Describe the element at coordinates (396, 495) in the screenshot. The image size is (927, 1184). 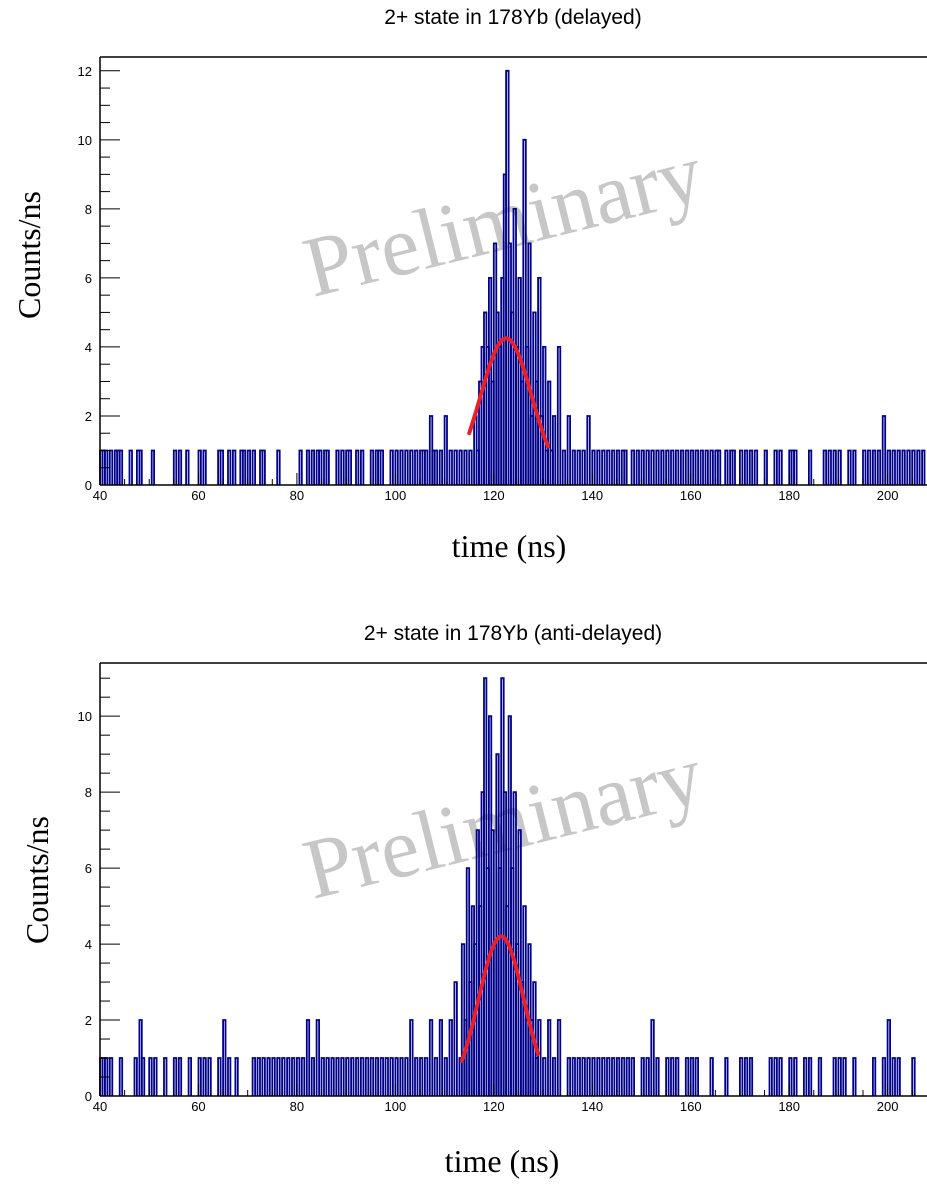
I see `x-tick-label: 100` at that location.